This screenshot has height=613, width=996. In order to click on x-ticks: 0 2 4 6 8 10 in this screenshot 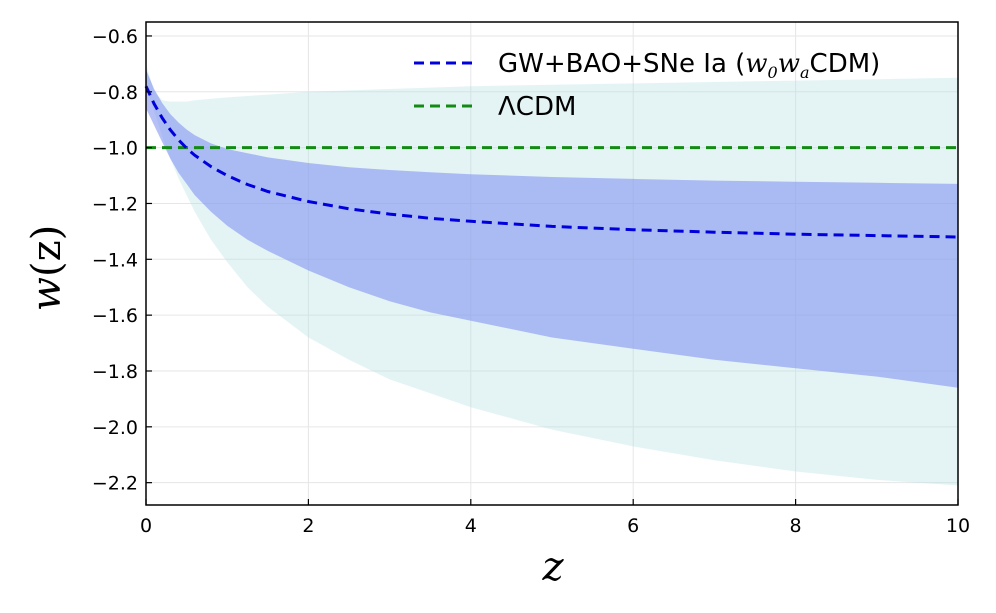, I will do `click(555, 518)`.